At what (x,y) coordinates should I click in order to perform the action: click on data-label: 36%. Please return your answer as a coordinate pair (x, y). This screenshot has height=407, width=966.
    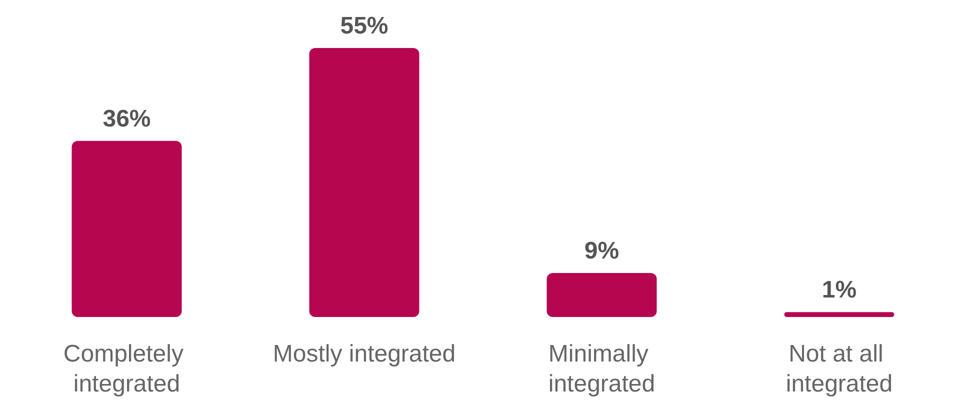
    Looking at the image, I should click on (126, 118).